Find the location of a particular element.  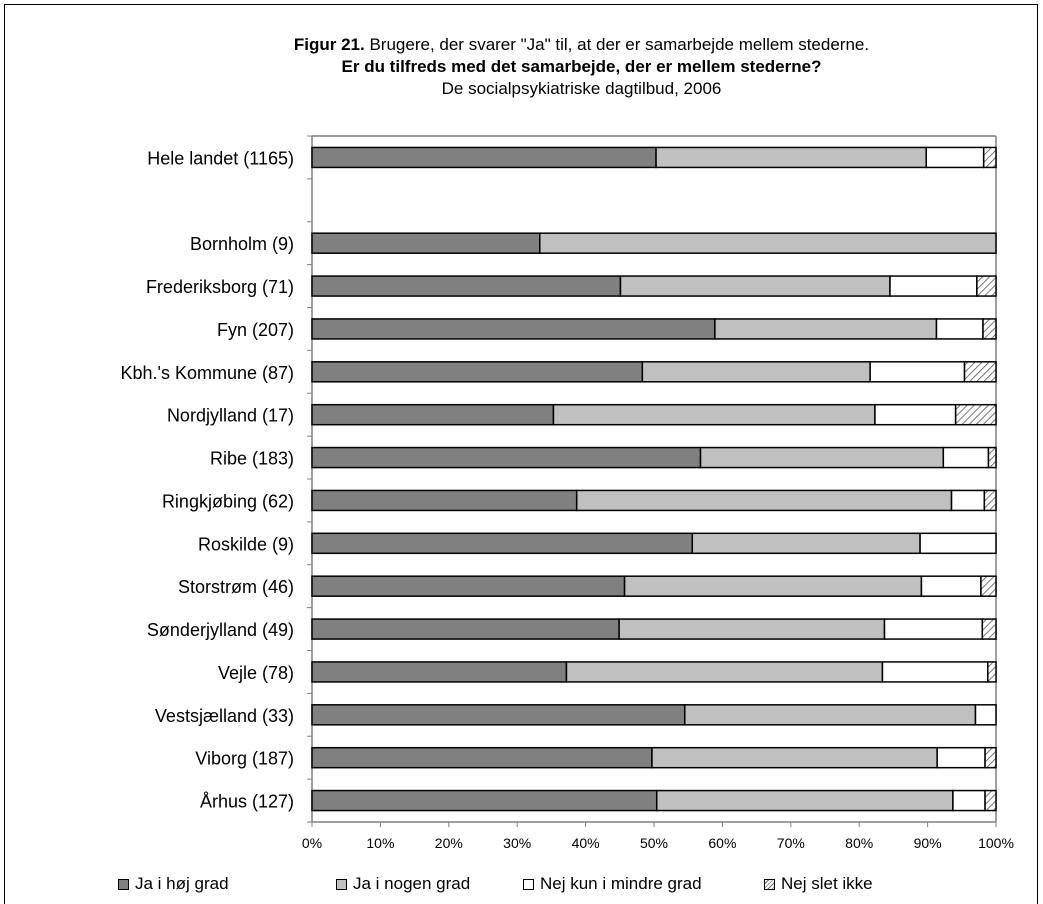

legend-item-nej-kun-i-mindre-grad: Nej kun i mindre grad is located at coordinates (612, 884).